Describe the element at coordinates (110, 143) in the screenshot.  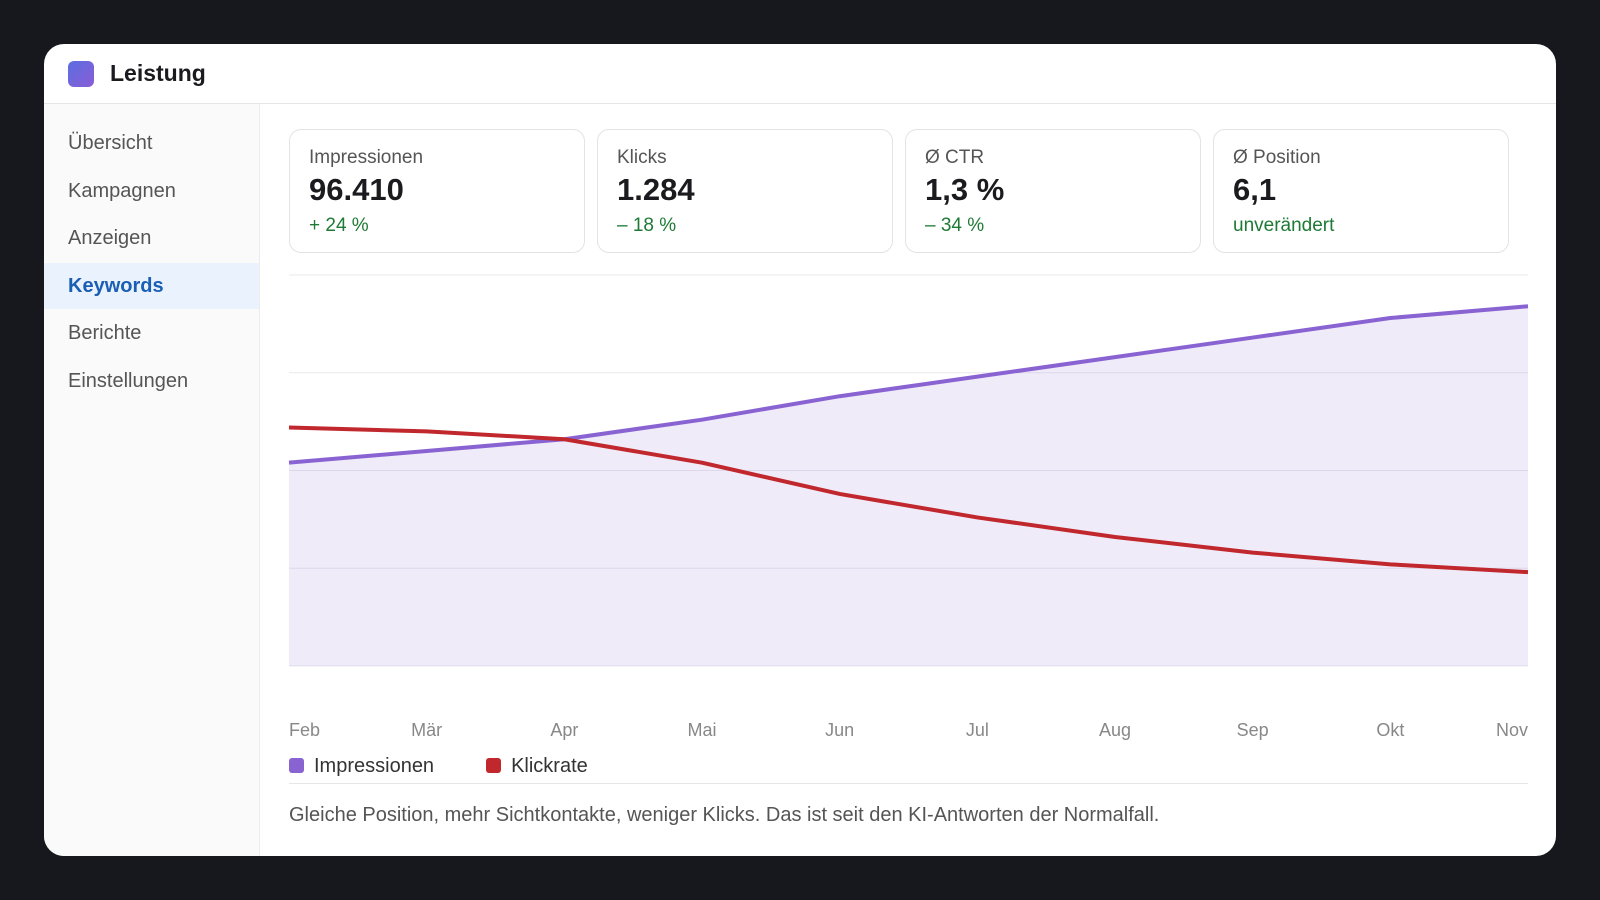
I see `nav-item: Übersicht` at that location.